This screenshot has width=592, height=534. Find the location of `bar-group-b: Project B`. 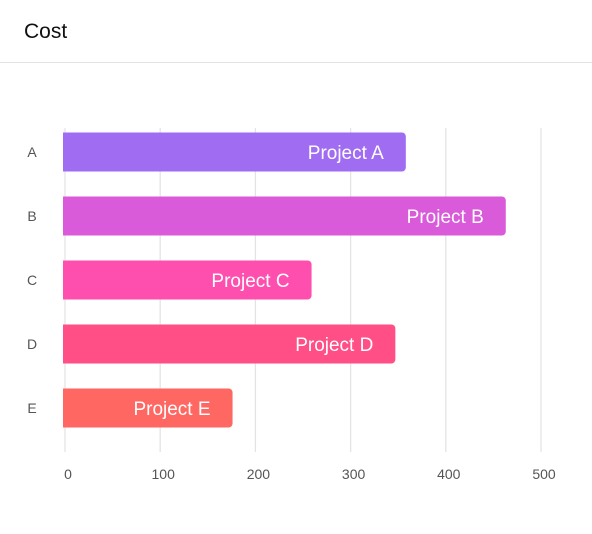

bar-group-b: Project B is located at coordinates (284, 216).